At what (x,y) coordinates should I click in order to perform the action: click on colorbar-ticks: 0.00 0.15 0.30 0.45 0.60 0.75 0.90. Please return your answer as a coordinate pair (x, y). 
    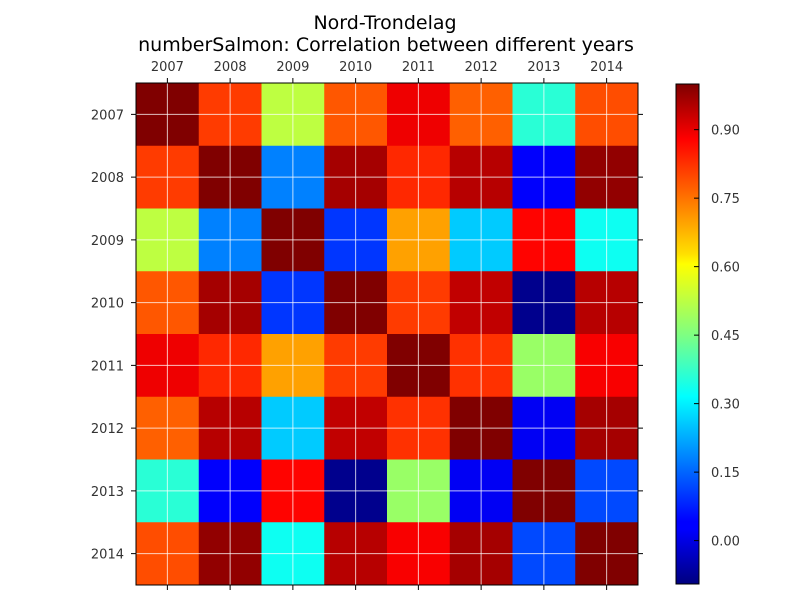
    Looking at the image, I should click on (717, 337).